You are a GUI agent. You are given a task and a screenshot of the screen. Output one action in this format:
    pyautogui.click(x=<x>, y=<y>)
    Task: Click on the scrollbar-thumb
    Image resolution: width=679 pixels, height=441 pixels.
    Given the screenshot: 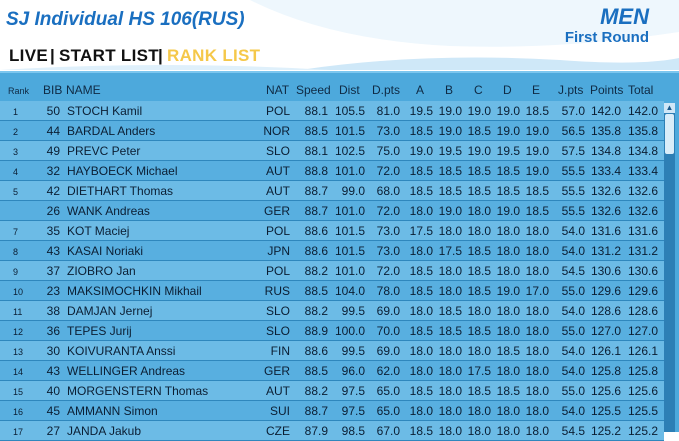 What is the action you would take?
    pyautogui.click(x=669, y=134)
    